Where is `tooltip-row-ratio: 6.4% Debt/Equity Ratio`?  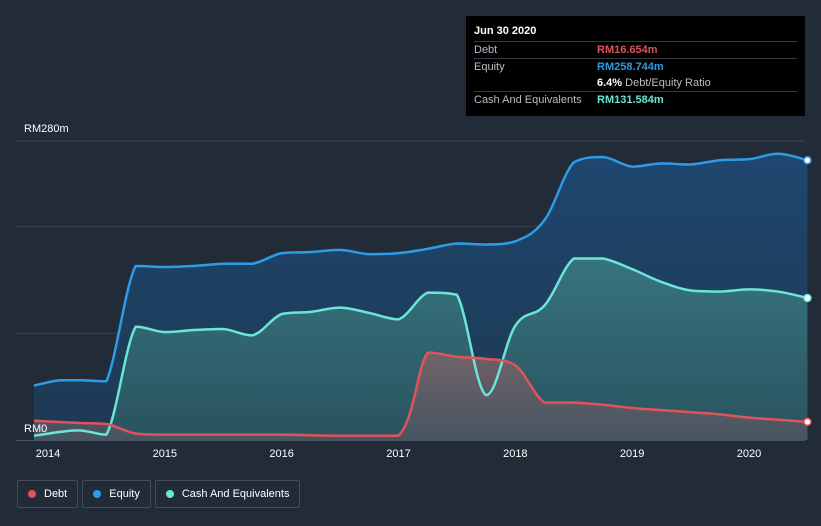 tooltip-row-ratio: 6.4% Debt/Equity Ratio is located at coordinates (635, 83).